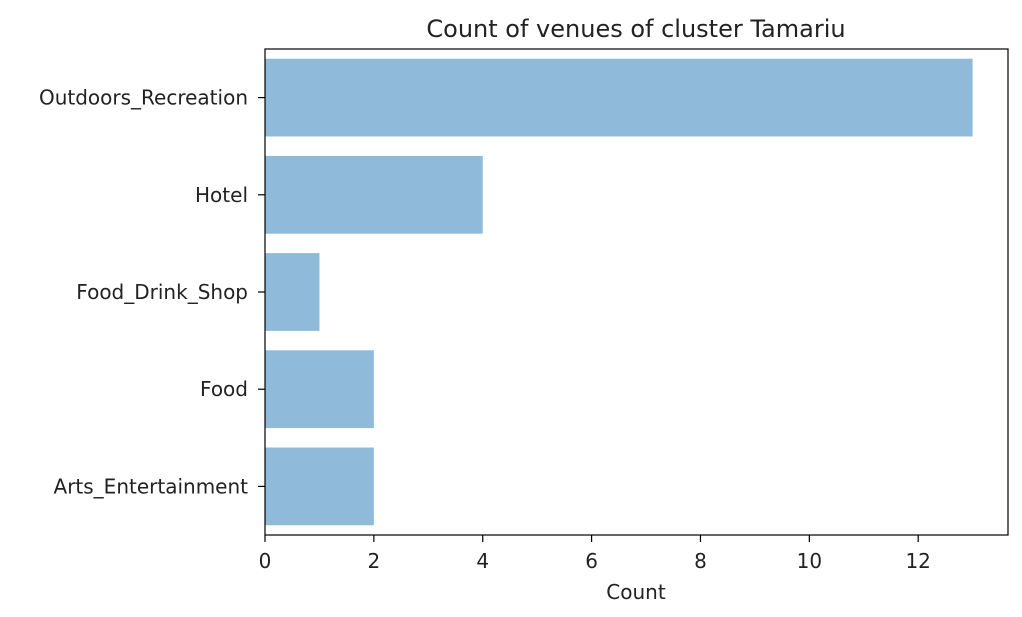 This screenshot has width=1022, height=617. I want to click on bar-food, so click(319, 389).